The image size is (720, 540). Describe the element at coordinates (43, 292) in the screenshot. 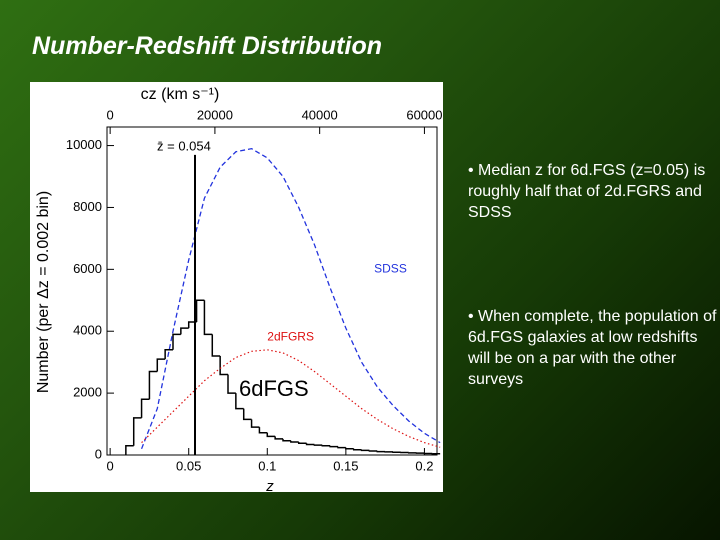

I see `y-axis-label: Number (per Δz = 0.002 bin)` at that location.